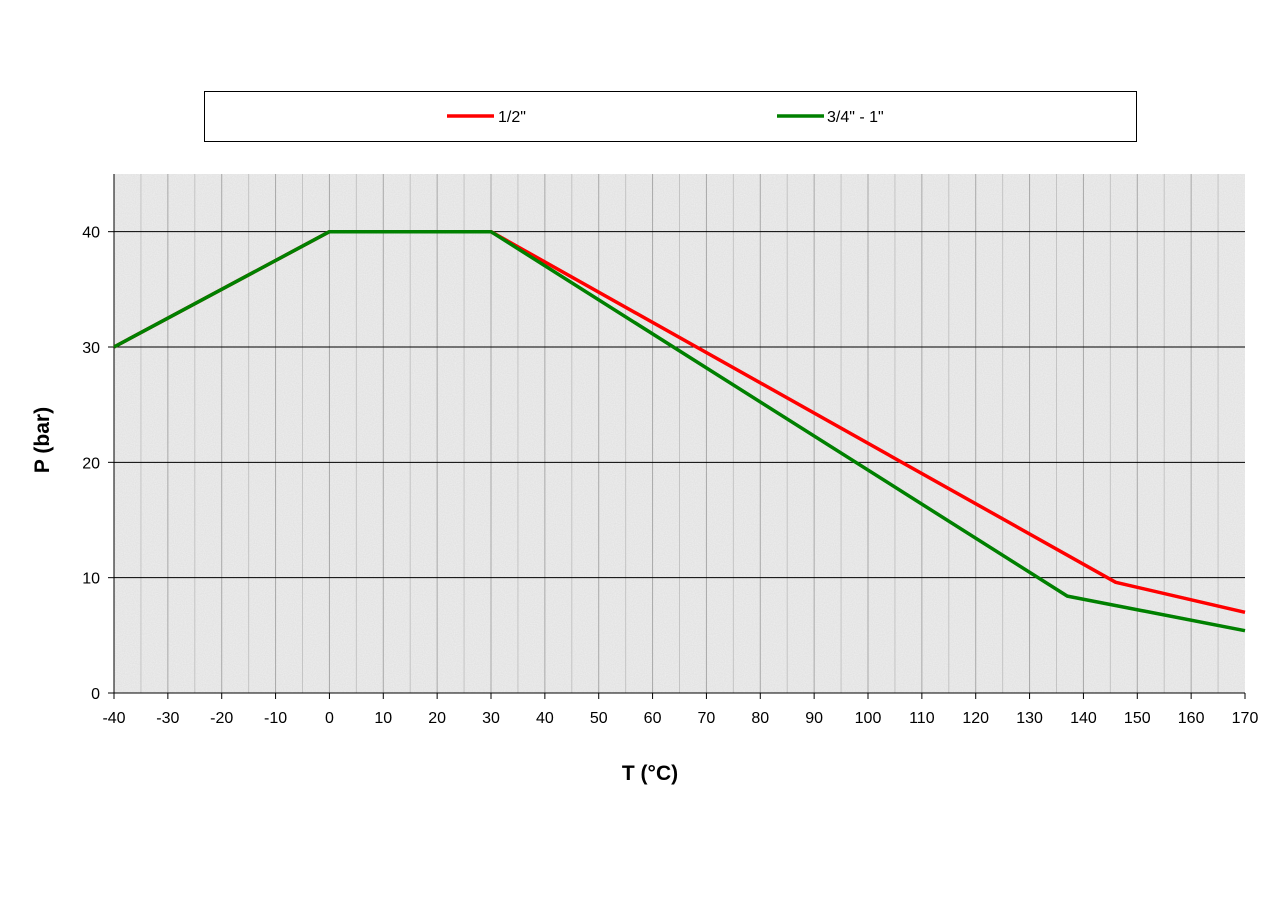 This screenshot has height=904, width=1287. What do you see at coordinates (95, 694) in the screenshot?
I see `y-tick-label: 0` at bounding box center [95, 694].